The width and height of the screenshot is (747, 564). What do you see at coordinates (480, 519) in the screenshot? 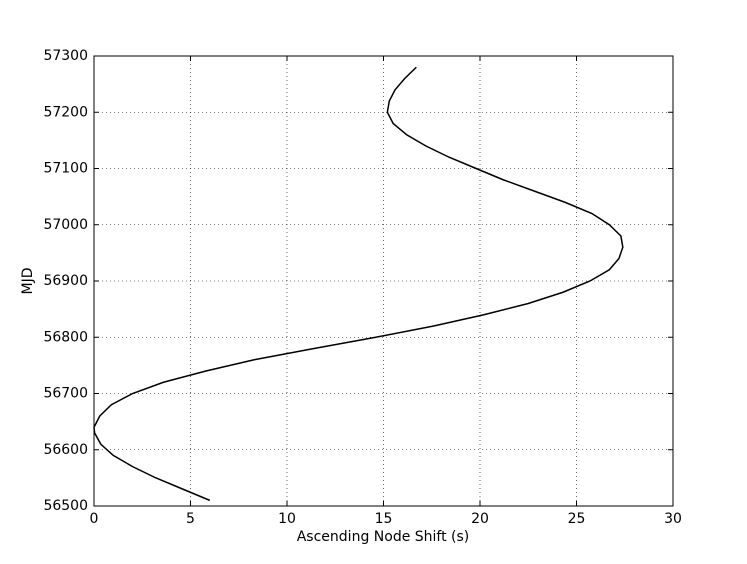
I see `x-tick-label: 20` at bounding box center [480, 519].